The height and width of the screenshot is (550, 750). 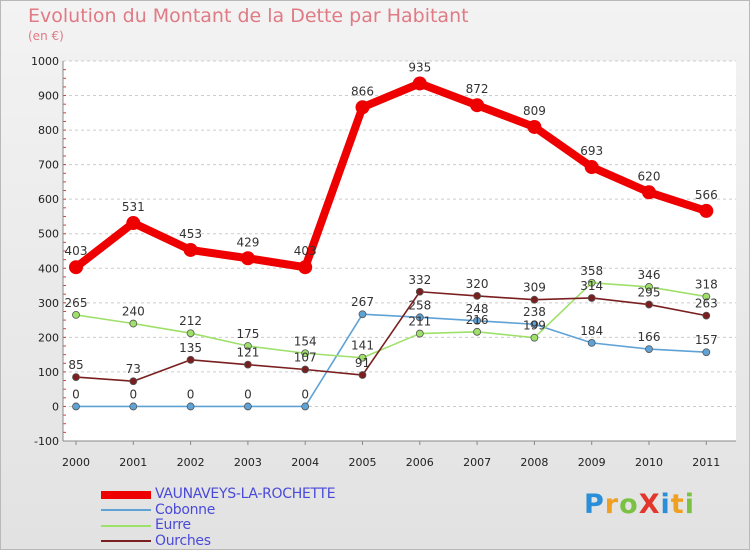 I want to click on data-label: 135, so click(x=190, y=348).